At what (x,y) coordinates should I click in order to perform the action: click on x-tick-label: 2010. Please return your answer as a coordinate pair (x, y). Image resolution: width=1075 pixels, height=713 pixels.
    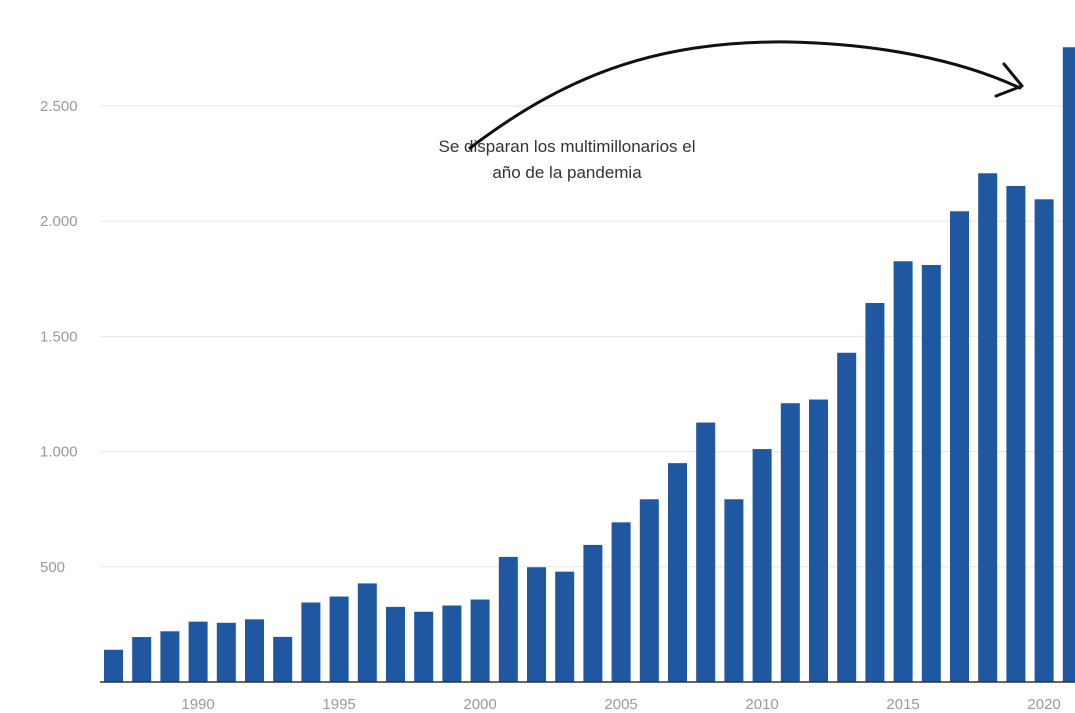
    Looking at the image, I should click on (761, 704).